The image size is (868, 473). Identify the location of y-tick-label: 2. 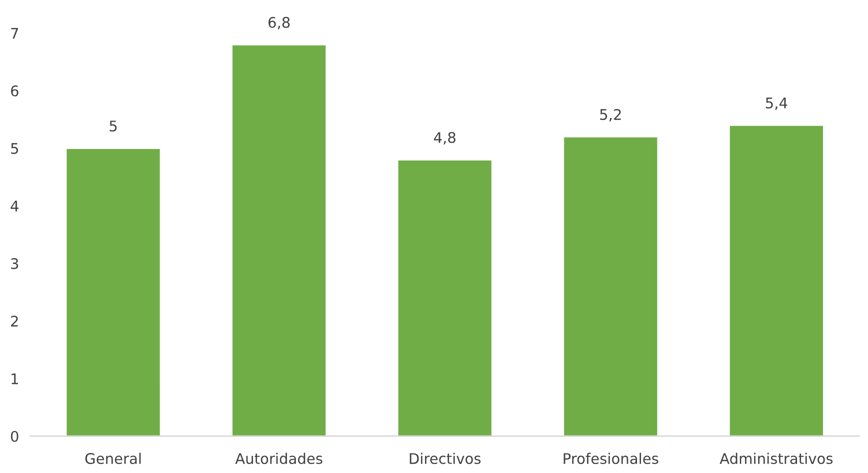
(14, 321).